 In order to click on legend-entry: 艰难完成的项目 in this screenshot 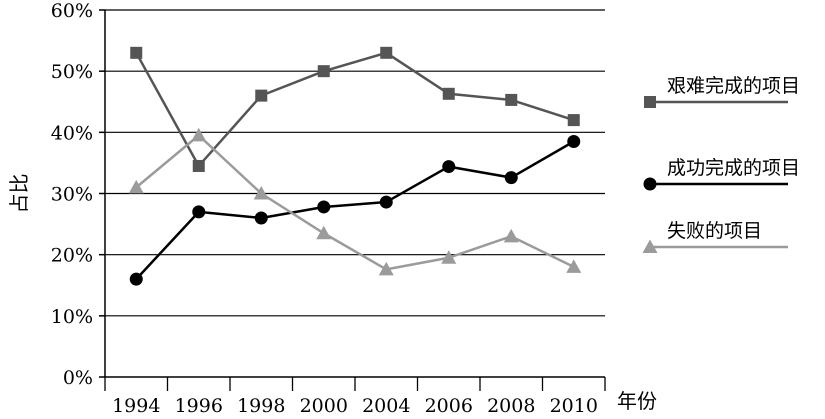, I will do `click(722, 91)`.